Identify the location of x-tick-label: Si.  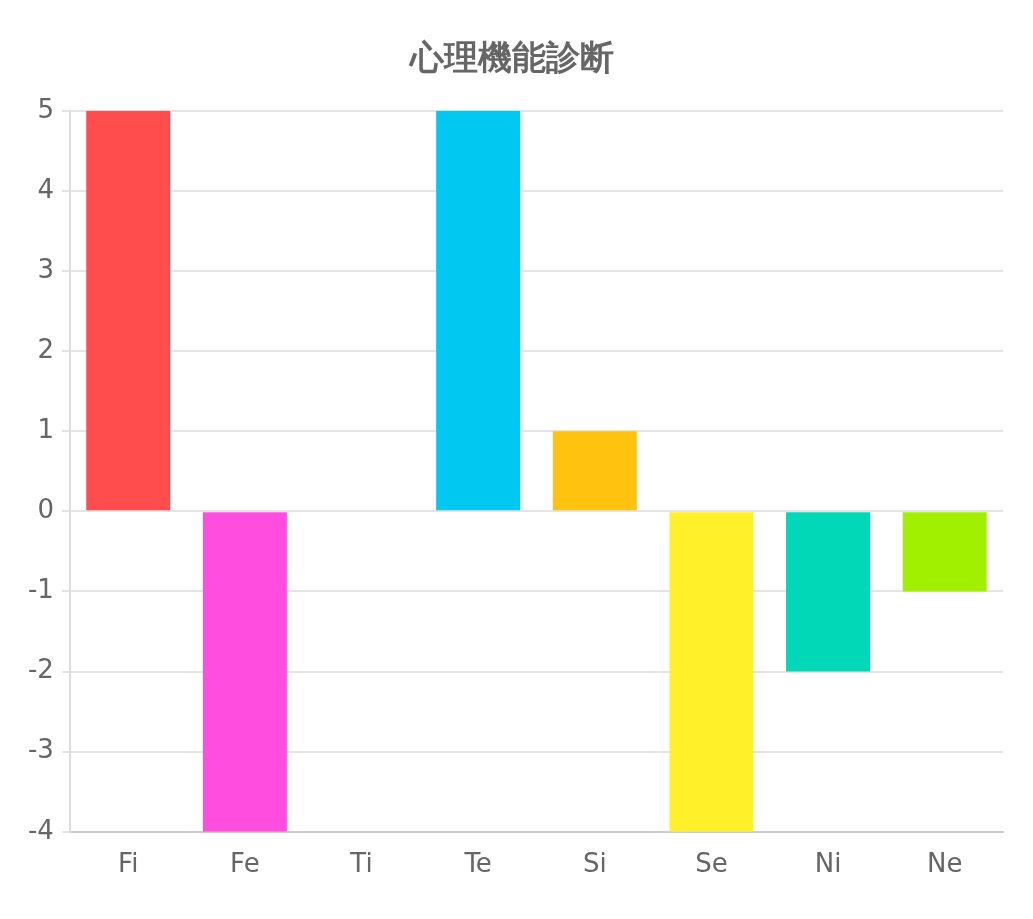
(594, 863).